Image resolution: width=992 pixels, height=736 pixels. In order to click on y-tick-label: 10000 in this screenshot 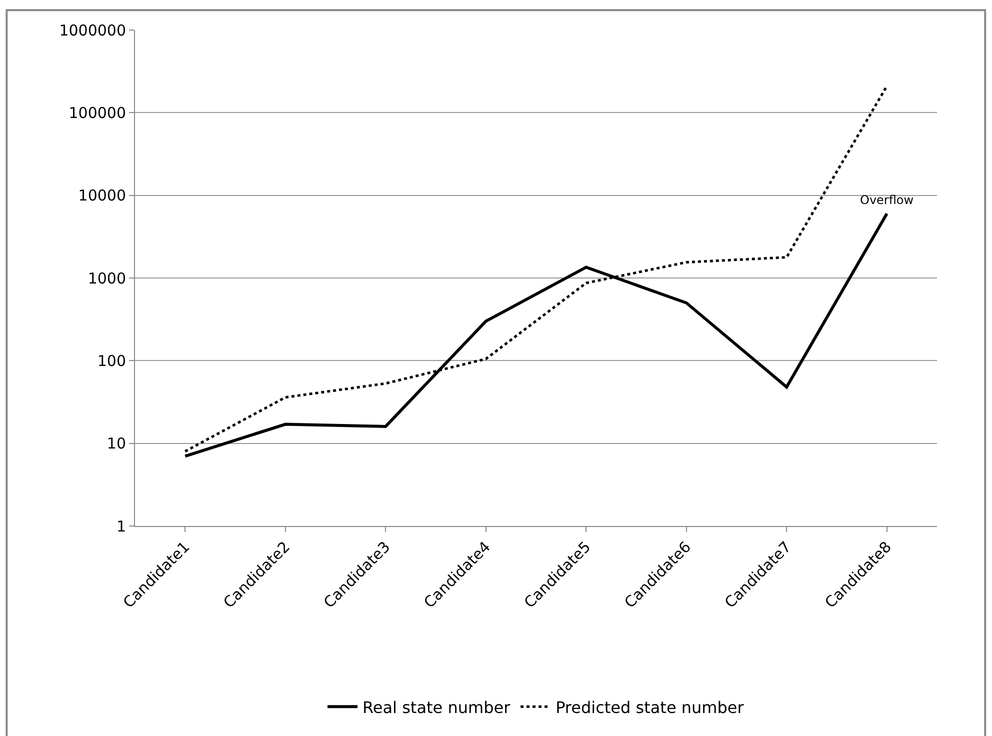, I will do `click(102, 195)`.